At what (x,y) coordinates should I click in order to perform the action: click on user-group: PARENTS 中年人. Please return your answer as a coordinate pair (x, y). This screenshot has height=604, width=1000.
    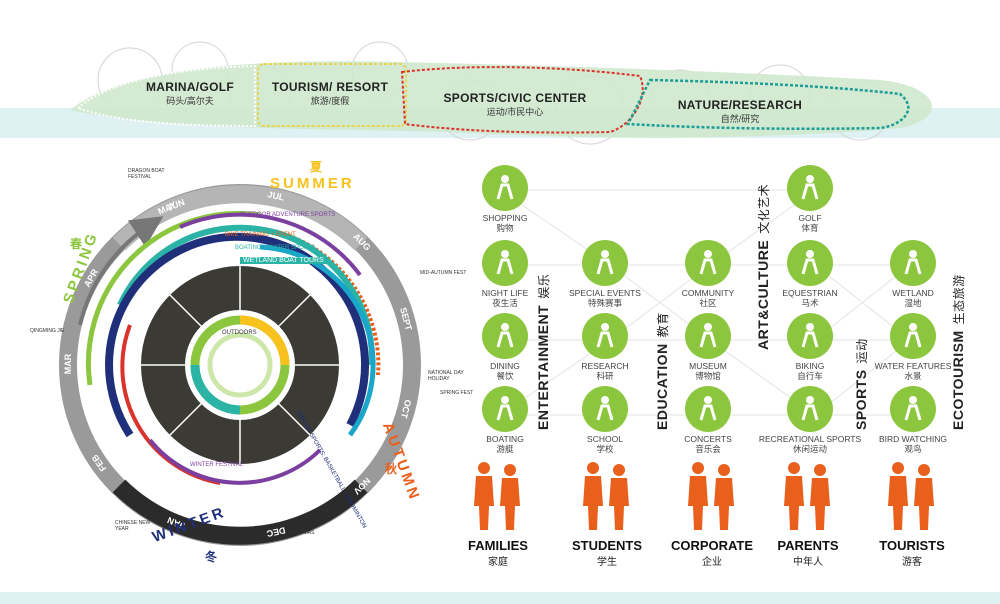
    Looking at the image, I should click on (808, 553).